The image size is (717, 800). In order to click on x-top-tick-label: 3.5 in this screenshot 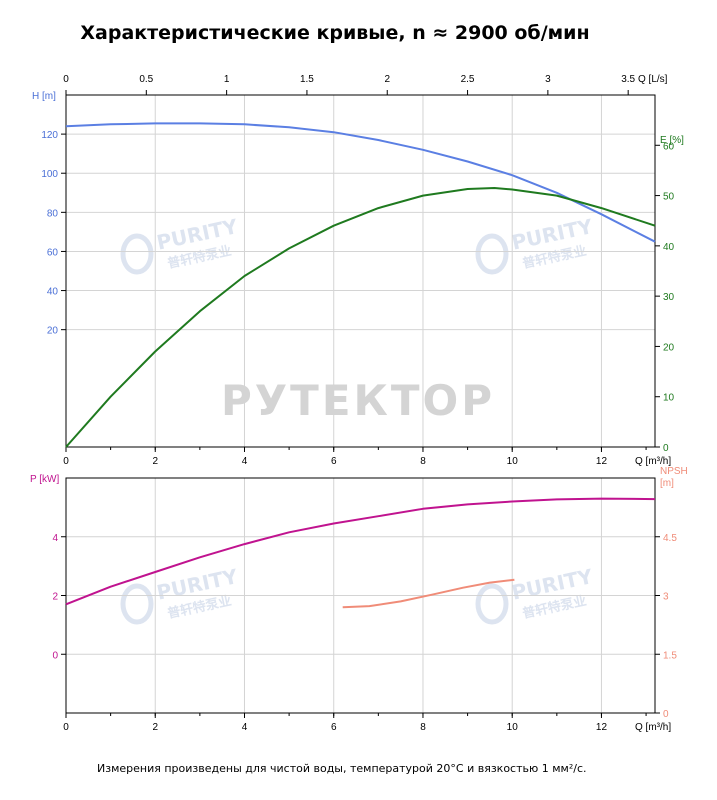, I will do `click(628, 79)`.